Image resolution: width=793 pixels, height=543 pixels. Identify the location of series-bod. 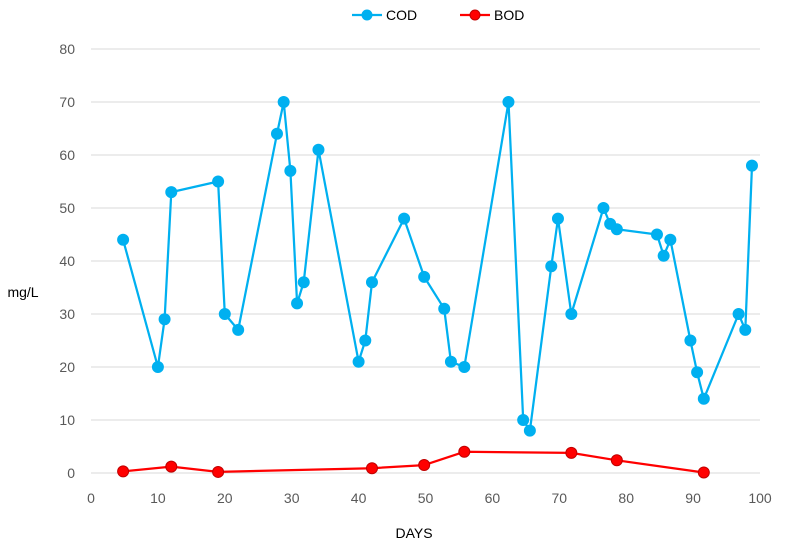
(413, 462).